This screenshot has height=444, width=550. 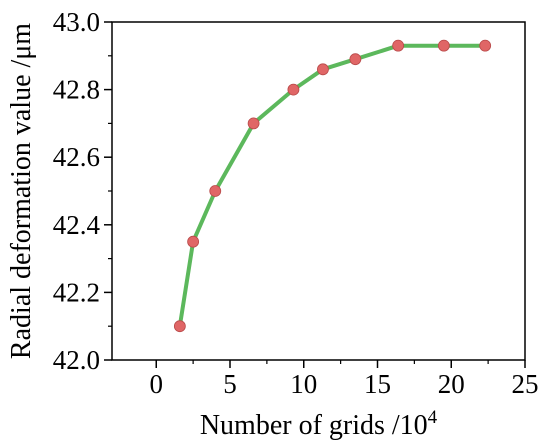 I want to click on x-tick-label: 10, so click(x=303, y=384).